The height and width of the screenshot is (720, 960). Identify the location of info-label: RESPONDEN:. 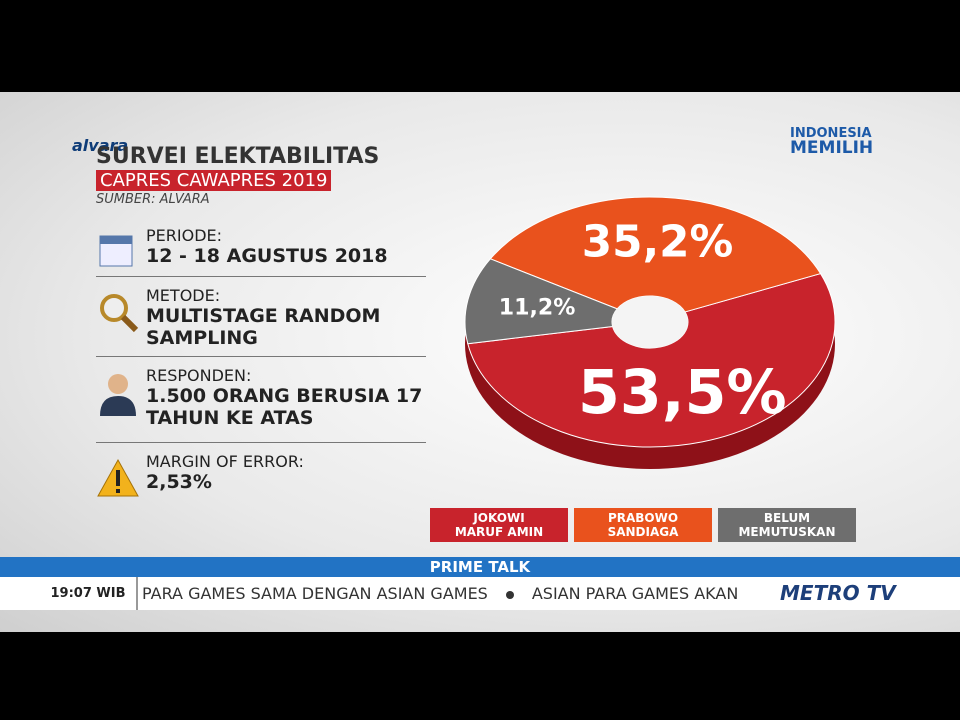
(199, 375).